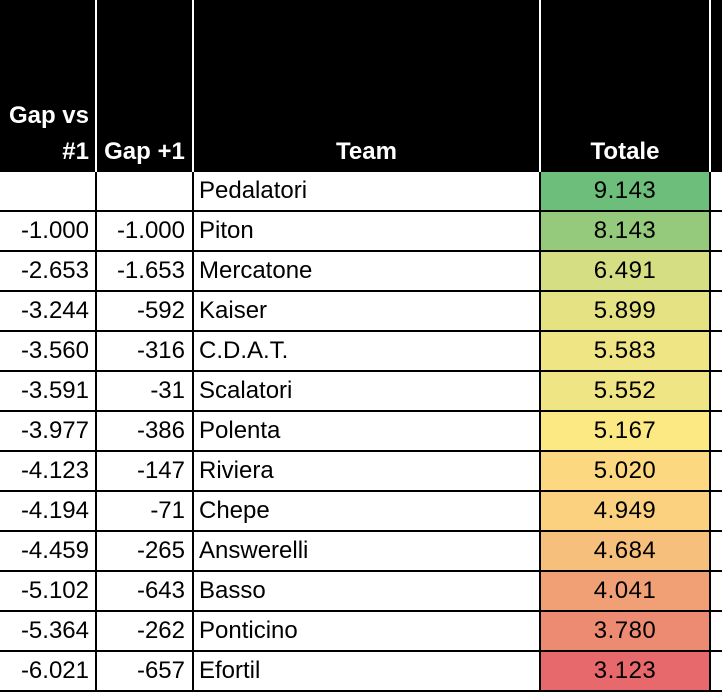 Image resolution: width=722 pixels, height=694 pixels. Describe the element at coordinates (48, 552) in the screenshot. I see `cell-gap-vs-1: -4.459` at that location.